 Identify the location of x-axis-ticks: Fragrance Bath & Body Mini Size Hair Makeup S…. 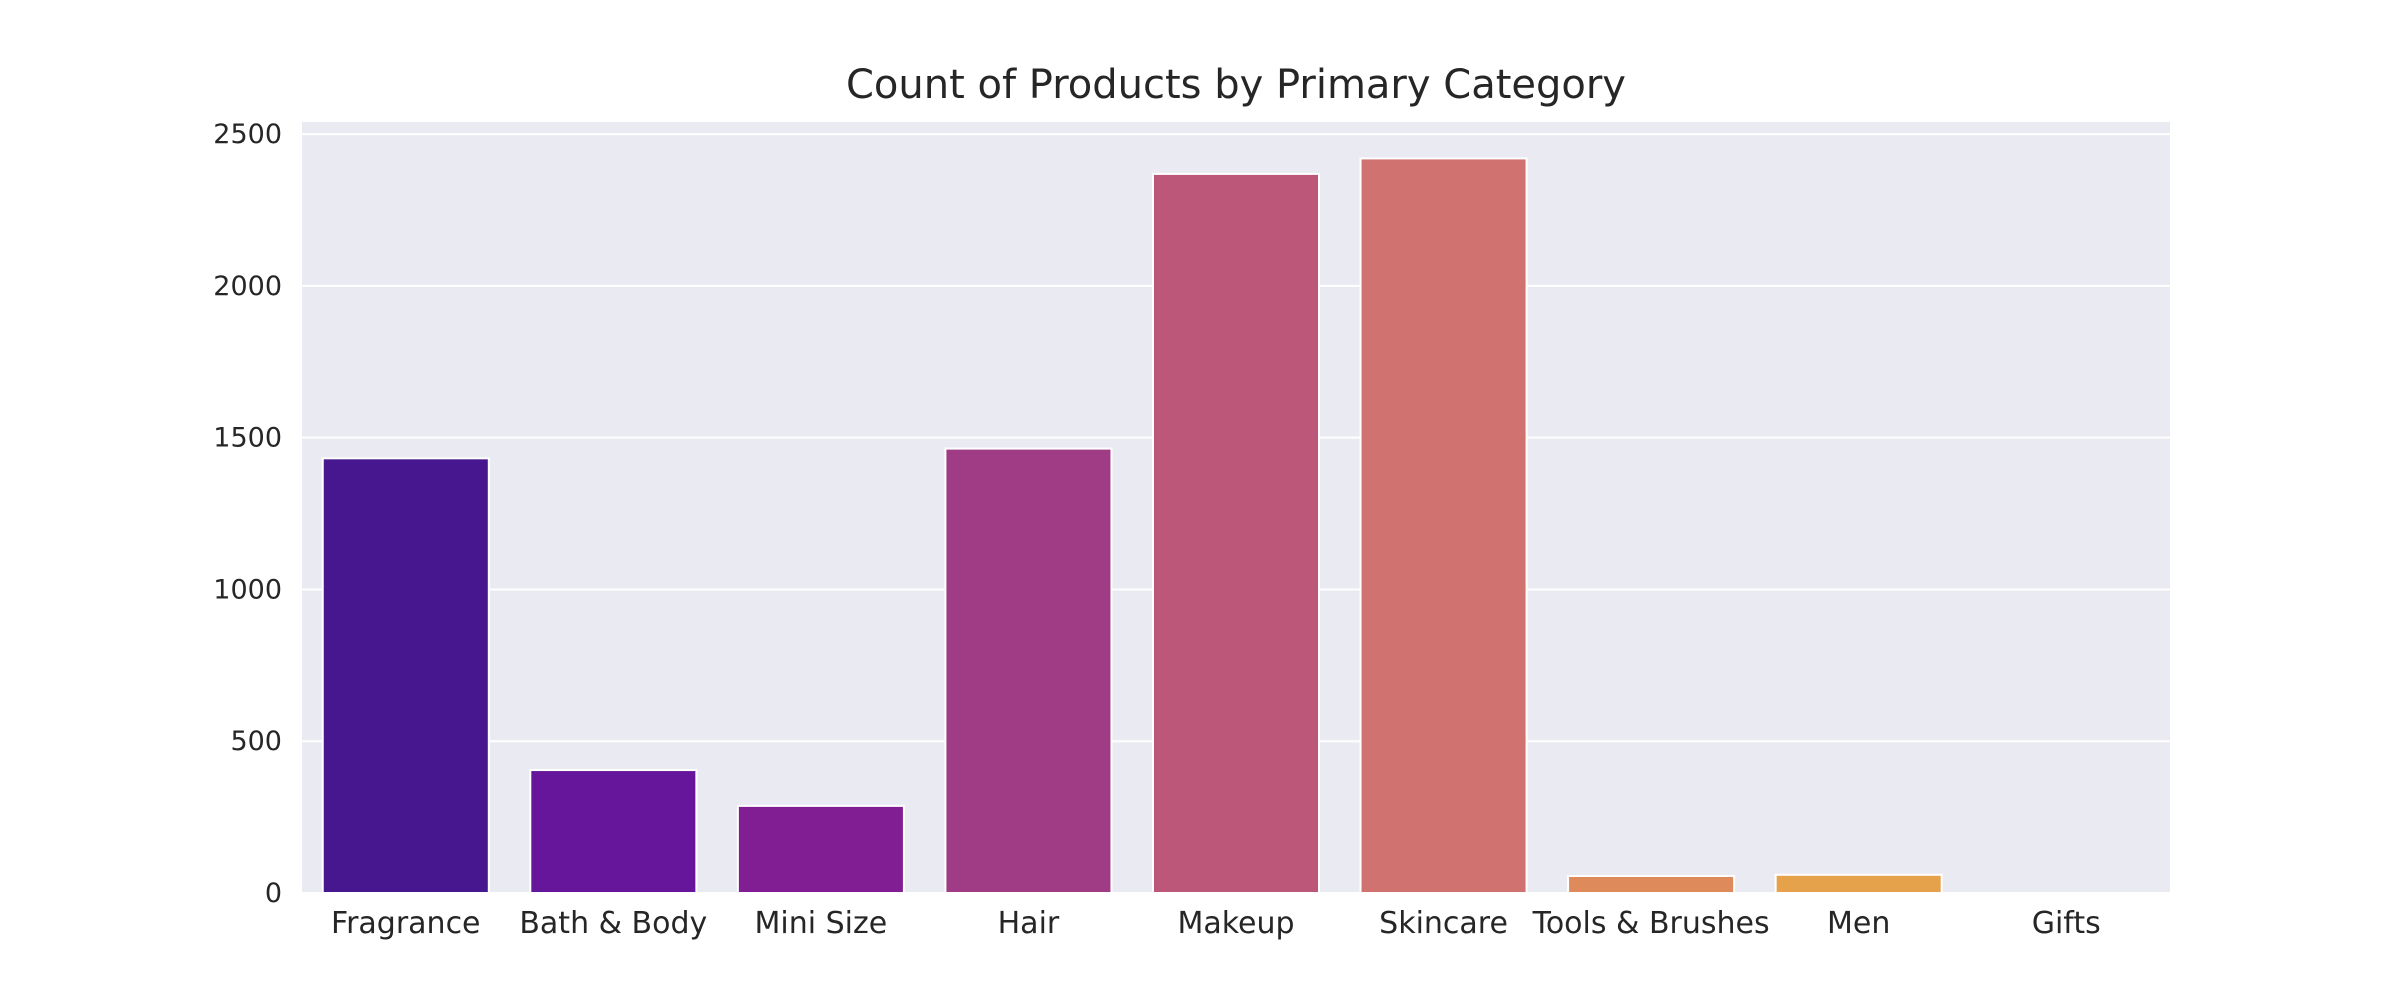
(1216, 923).